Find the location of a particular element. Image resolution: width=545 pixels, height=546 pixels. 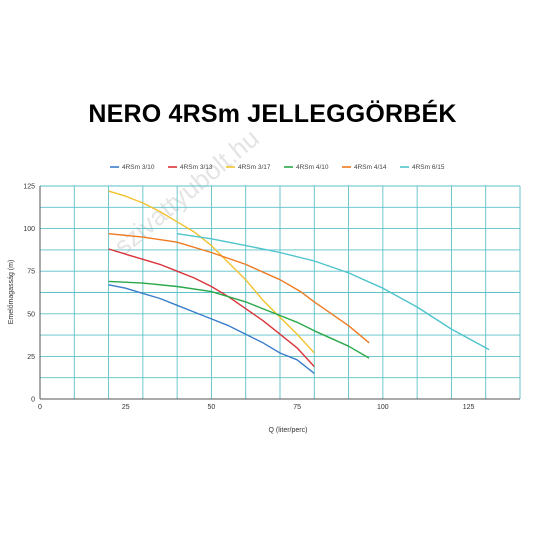

x-axis-label: Q (liter/perc) is located at coordinates (288, 430).